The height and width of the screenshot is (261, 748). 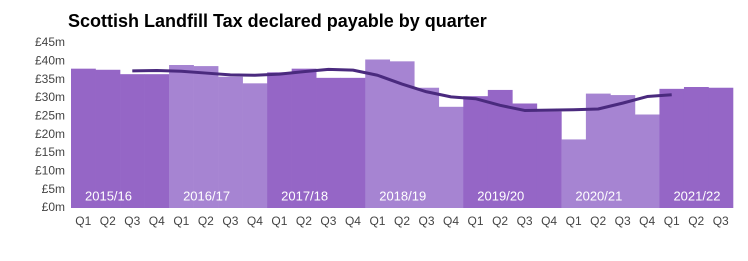 What do you see at coordinates (50, 79) in the screenshot?
I see `y-tick-label: £35m` at bounding box center [50, 79].